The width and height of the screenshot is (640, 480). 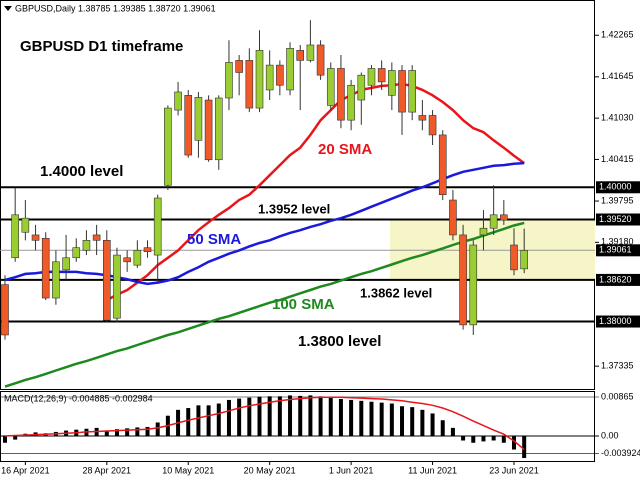 I want to click on y-tick-label: 1.39180, so click(x=617, y=242).